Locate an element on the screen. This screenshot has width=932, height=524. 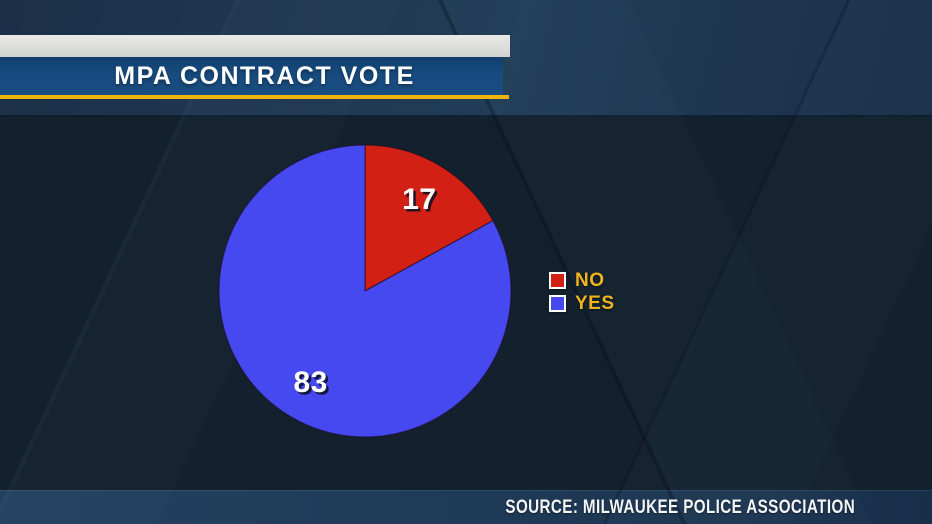
page-title: MPA CONTRACT VOTE is located at coordinates (264, 75).